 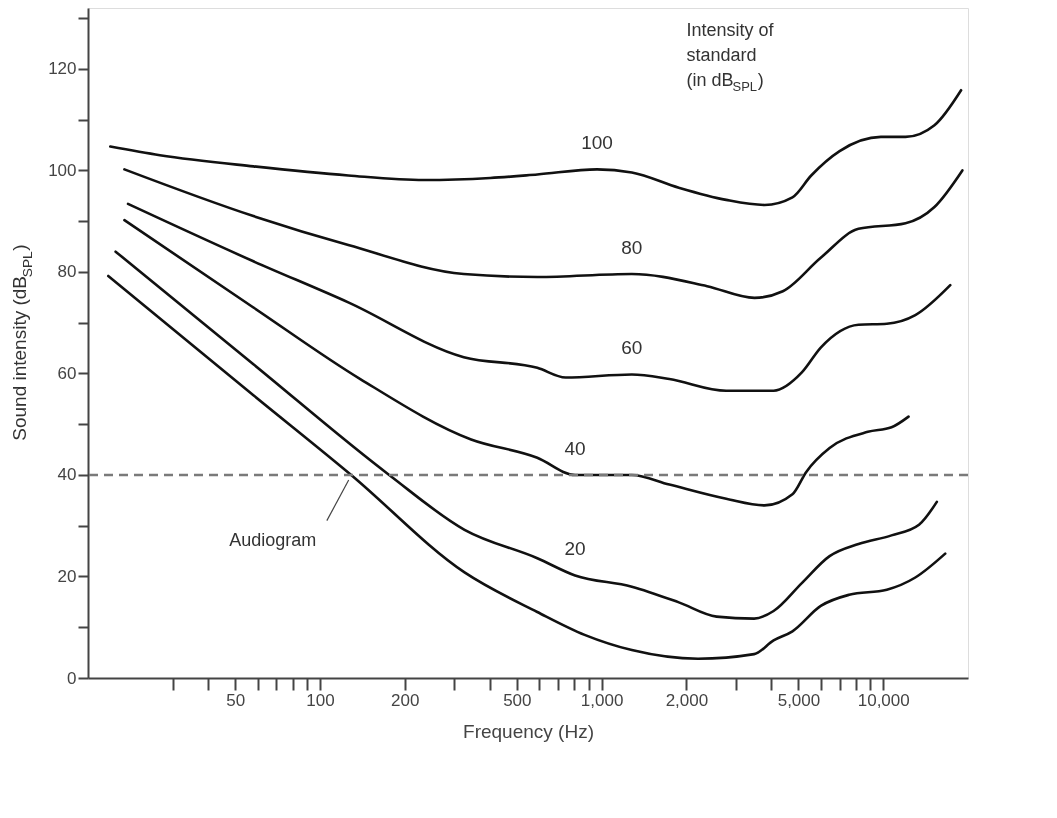 I want to click on y-tick-label: 20, so click(x=67, y=576).